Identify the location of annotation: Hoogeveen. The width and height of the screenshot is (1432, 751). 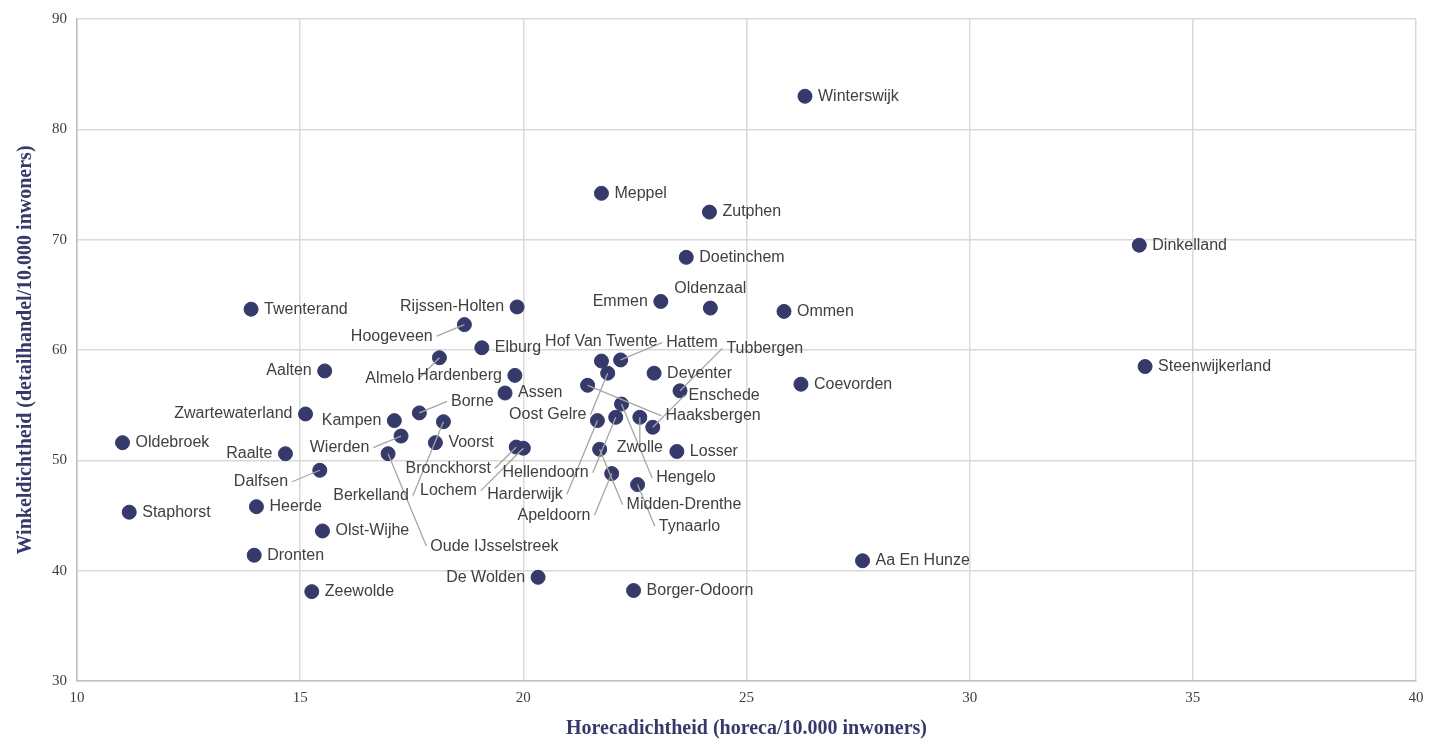
(391, 335).